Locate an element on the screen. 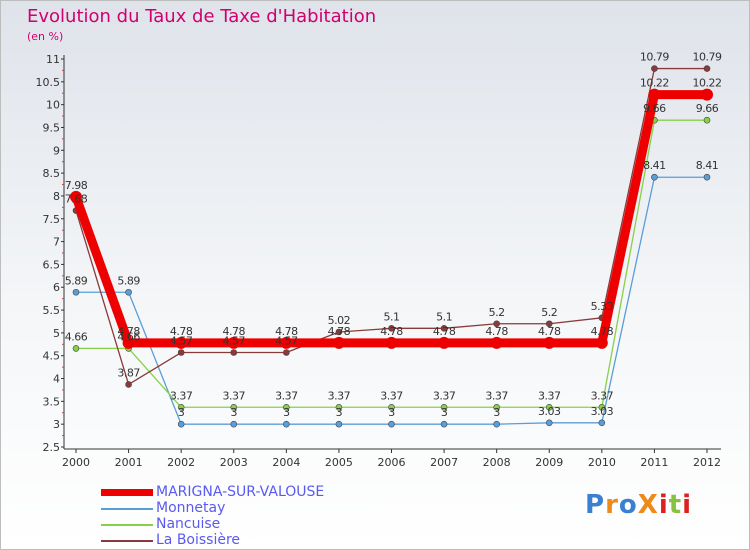 The image size is (750, 550). y-tick-label: 10.5 is located at coordinates (48, 82).